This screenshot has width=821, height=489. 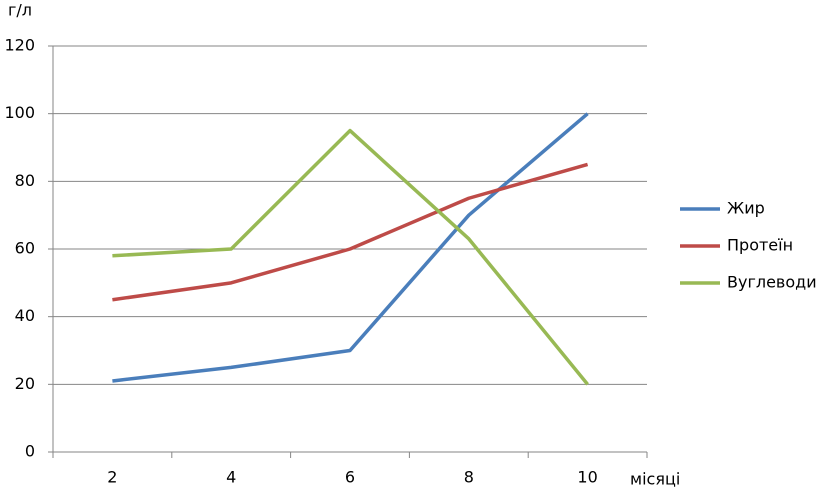 What do you see at coordinates (25, 248) in the screenshot?
I see `y-tick-label: 60` at bounding box center [25, 248].